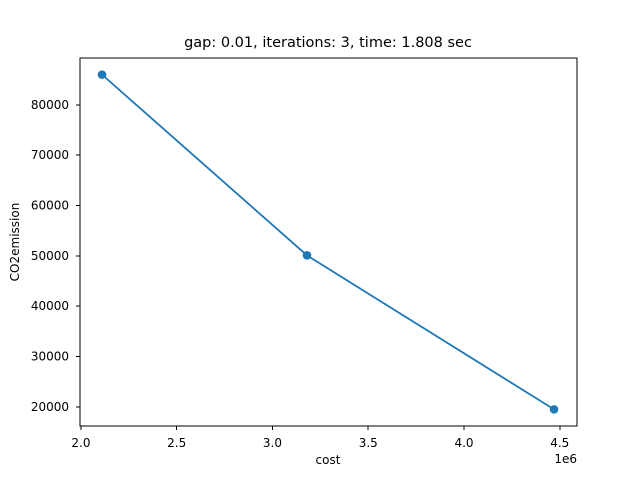  Describe the element at coordinates (559, 443) in the screenshot. I see `x-tick-label: 4.5` at that location.